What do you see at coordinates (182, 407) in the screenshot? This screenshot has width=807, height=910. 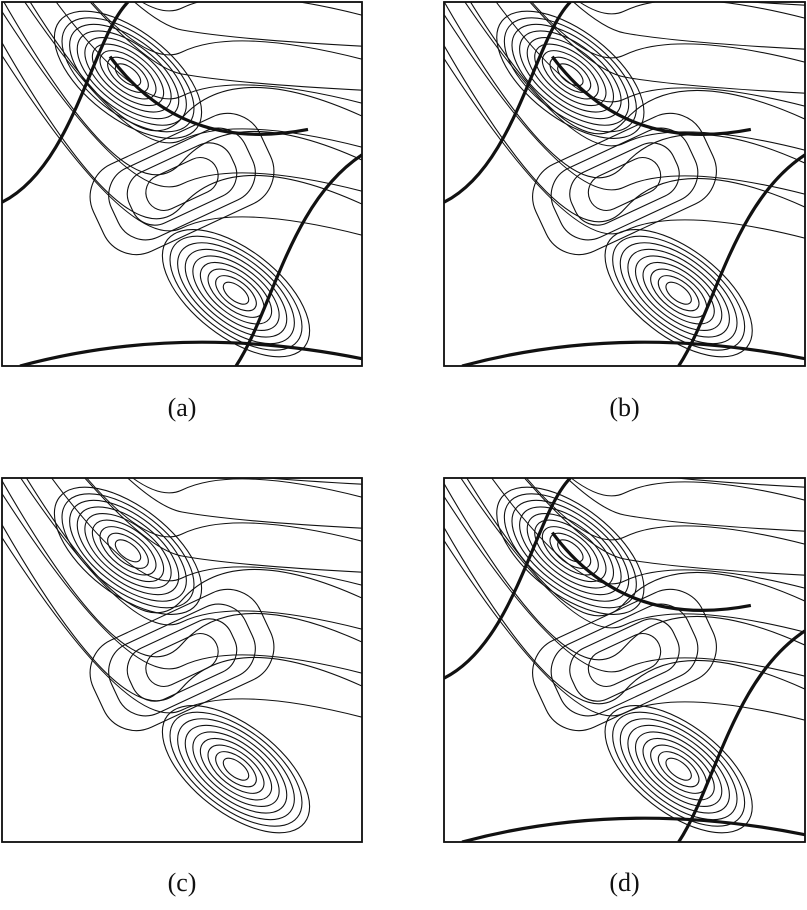 I see `panel-label: (a)` at bounding box center [182, 407].